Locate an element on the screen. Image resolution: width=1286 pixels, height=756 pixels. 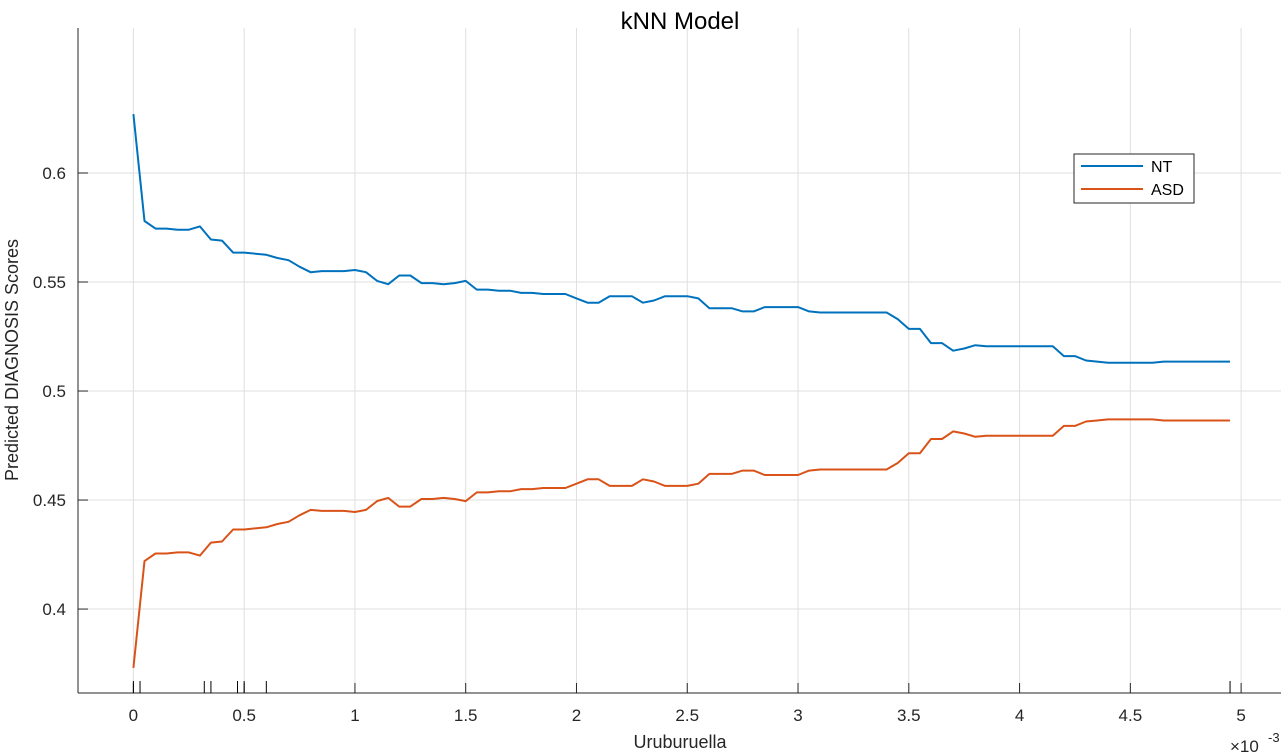
legend-label-nt: NT is located at coordinates (1162, 167).